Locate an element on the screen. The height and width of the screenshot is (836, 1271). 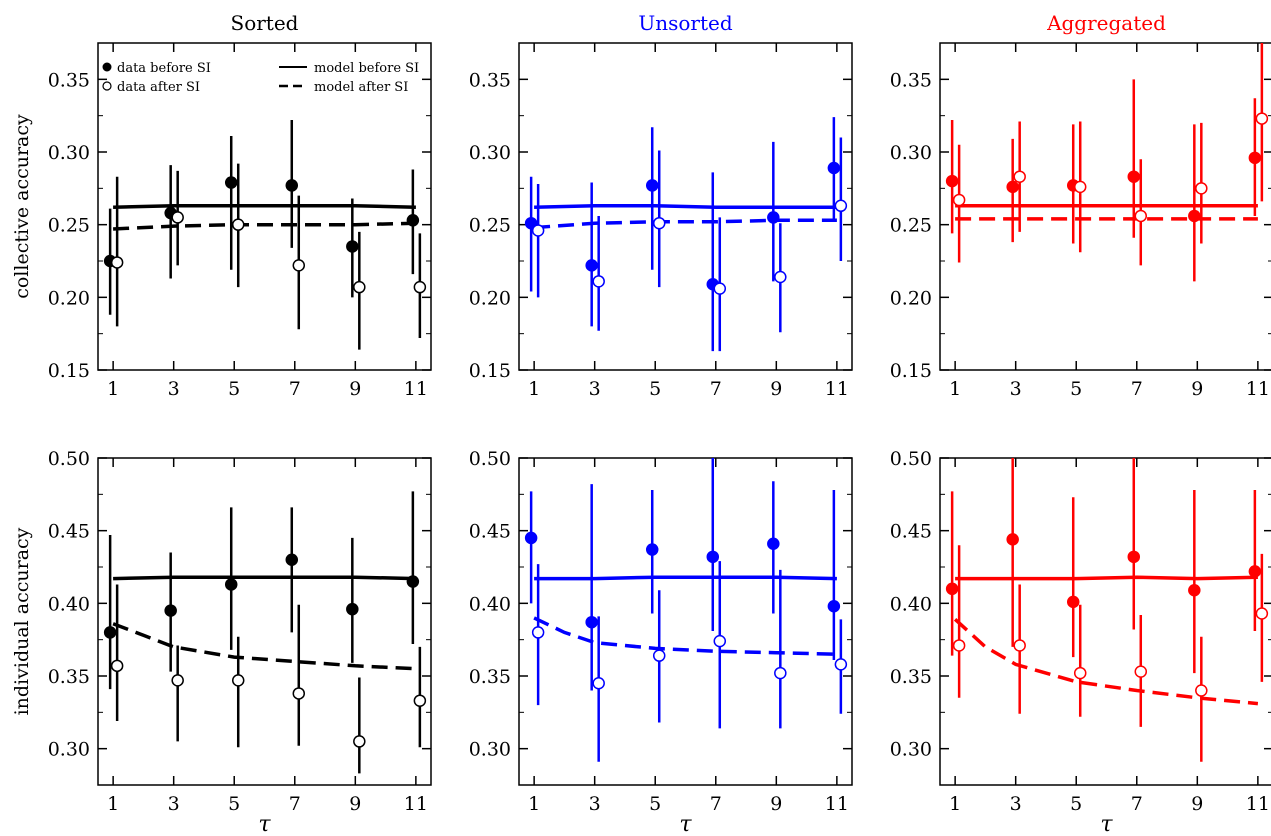
y-tick-label: 0.15 is located at coordinates (911, 371).